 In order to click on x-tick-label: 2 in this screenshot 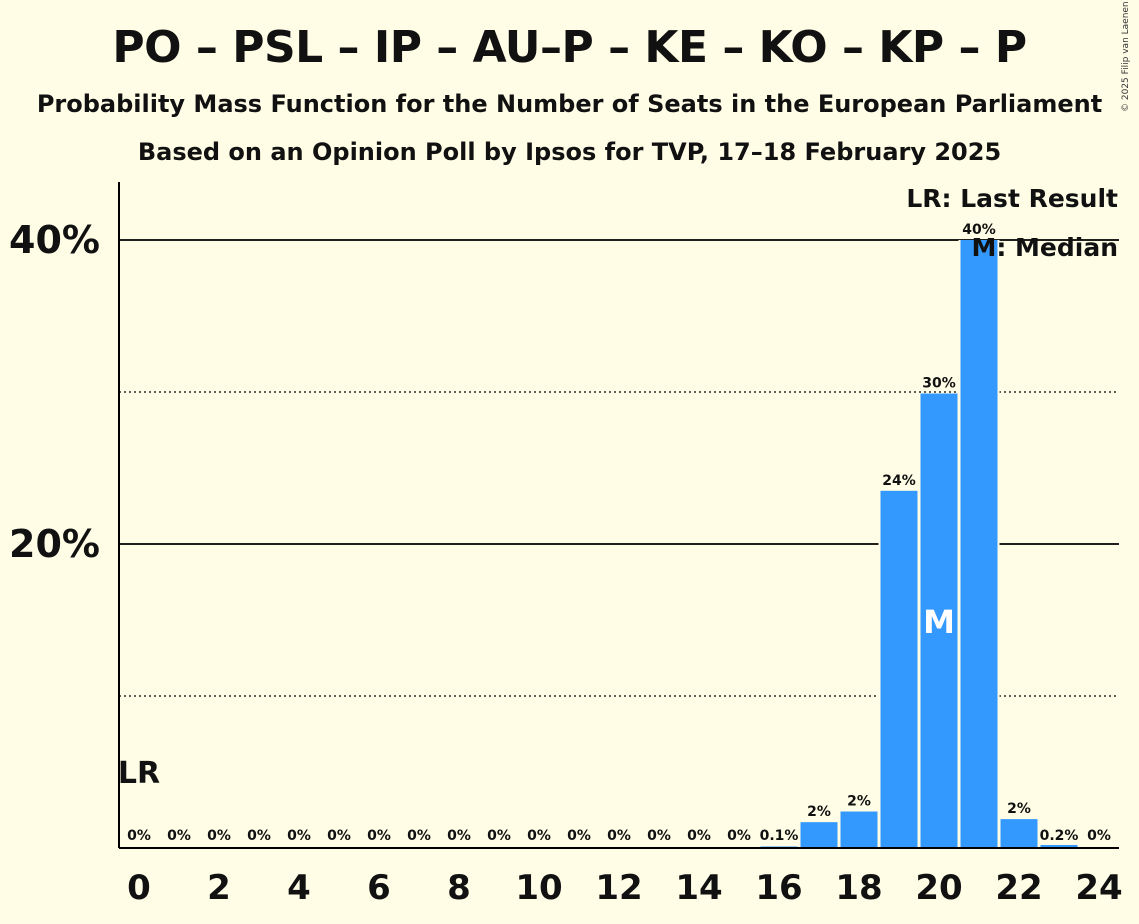, I will do `click(219, 888)`.